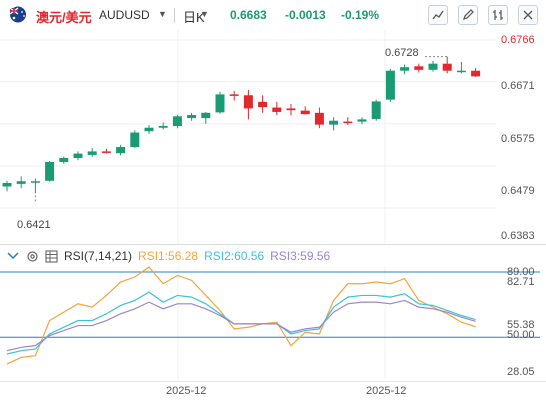 Image resolution: width=546 pixels, height=402 pixels. I want to click on rsi-axis-label: 89.00, so click(521, 272).